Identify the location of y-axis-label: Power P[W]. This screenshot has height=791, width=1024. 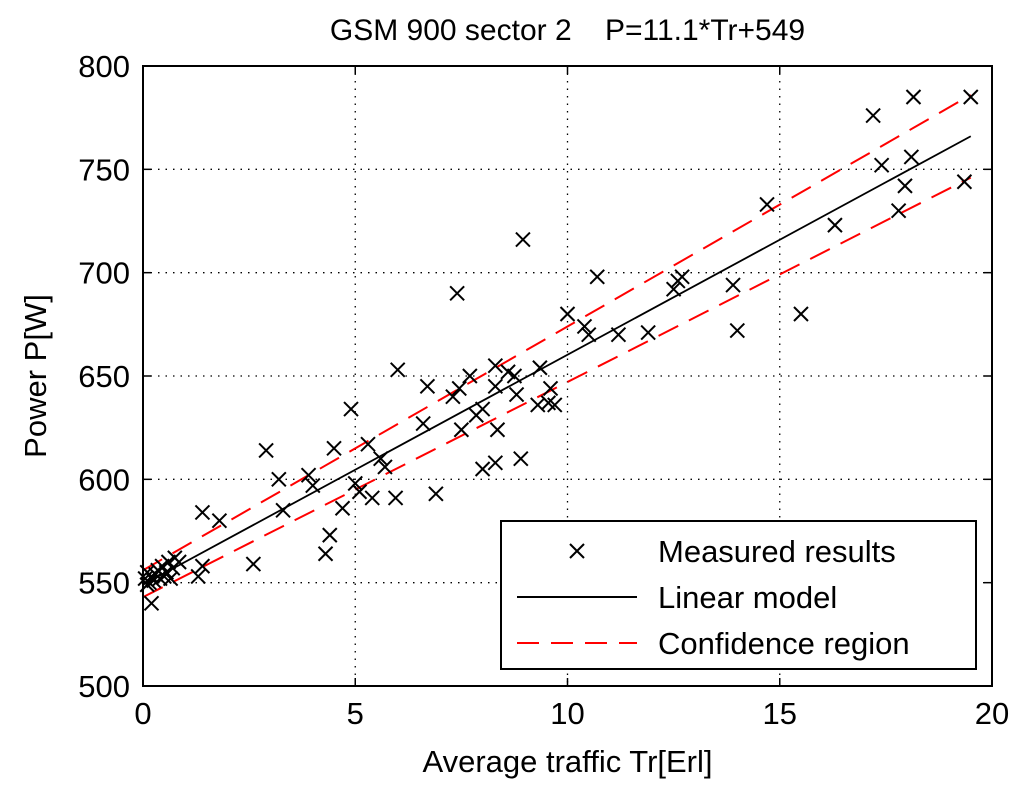
(35, 376).